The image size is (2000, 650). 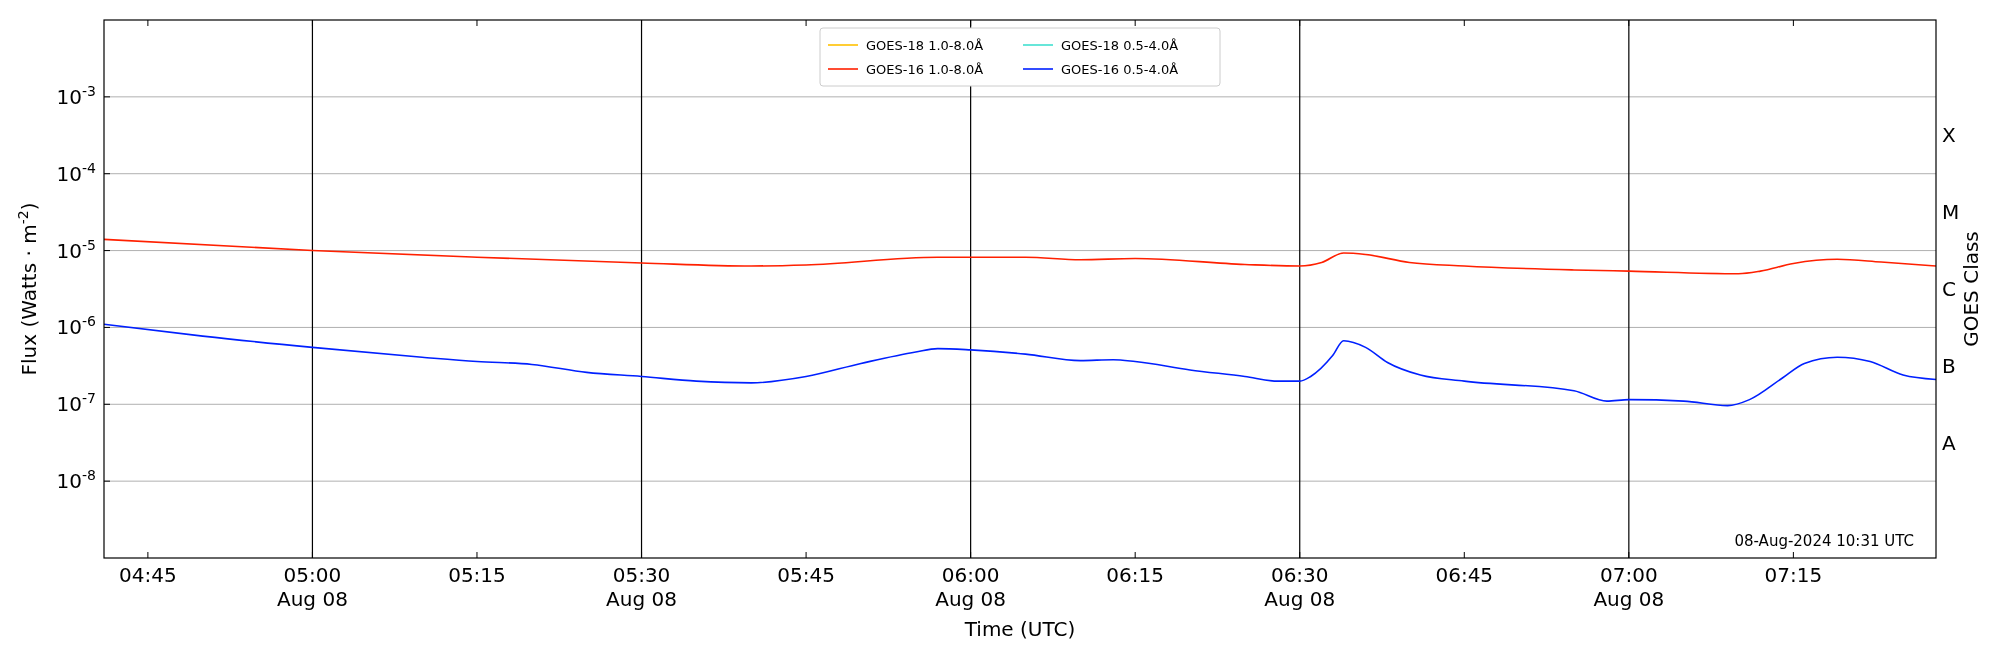 What do you see at coordinates (477, 575) in the screenshot?
I see `x-tick-label: 05:15` at bounding box center [477, 575].